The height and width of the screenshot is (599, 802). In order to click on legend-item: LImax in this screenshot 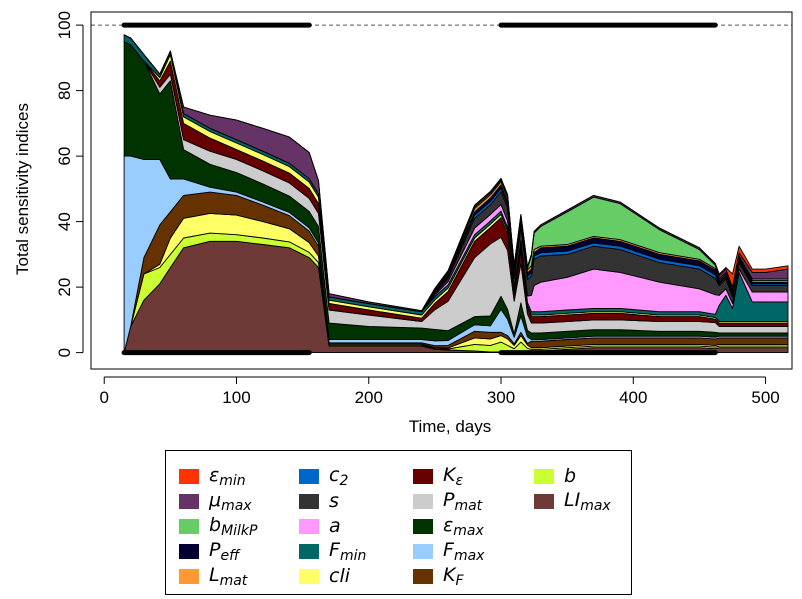, I will do `click(572, 501)`.